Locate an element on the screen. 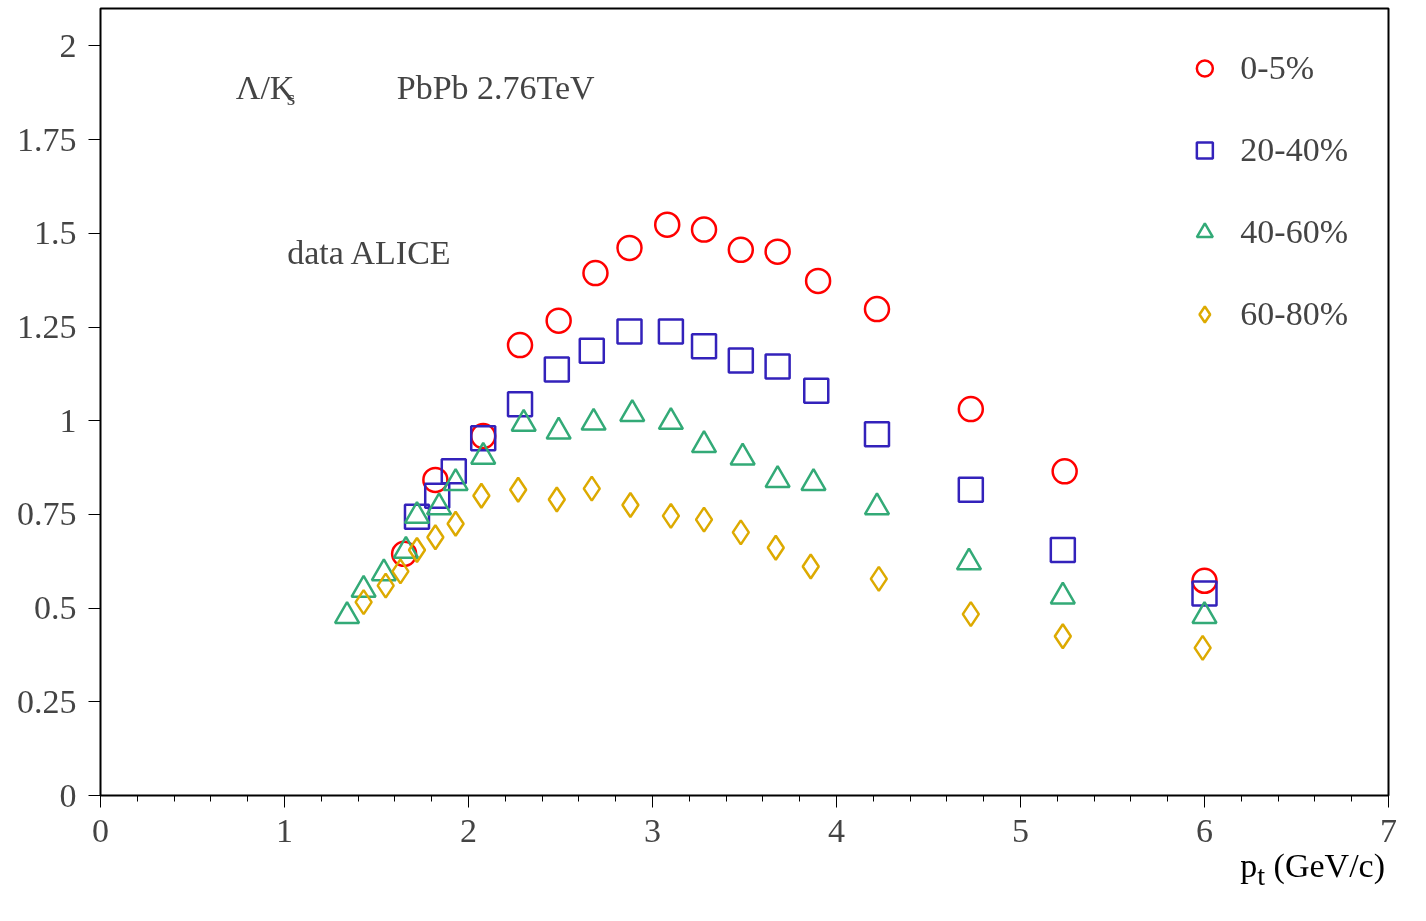  y-tick-label: 1.75 is located at coordinates (47, 139).